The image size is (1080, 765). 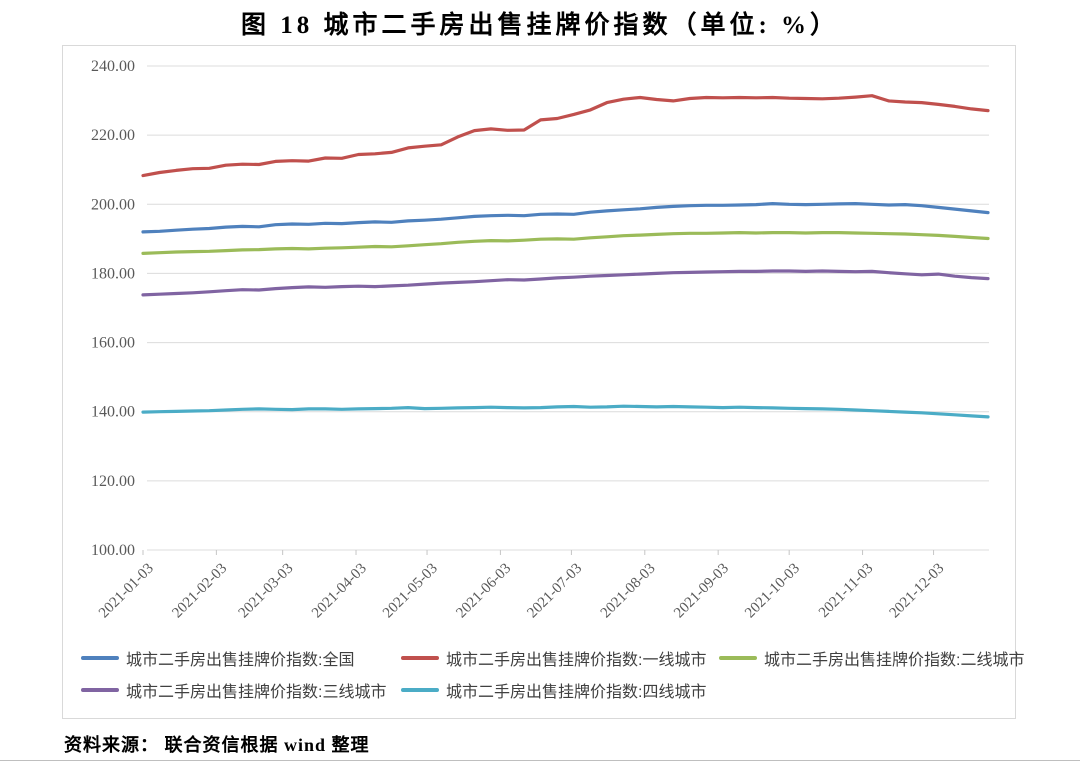 What do you see at coordinates (113, 412) in the screenshot?
I see `y-axis-tick-label: 140.00` at bounding box center [113, 412].